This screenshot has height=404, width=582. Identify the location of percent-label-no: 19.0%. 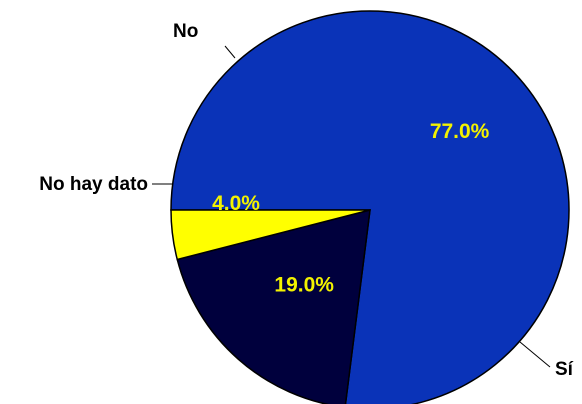
(304, 285).